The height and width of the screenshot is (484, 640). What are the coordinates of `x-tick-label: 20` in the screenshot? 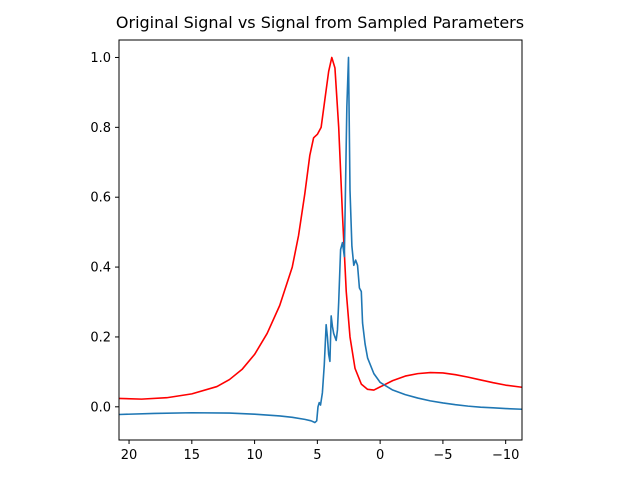 It's located at (129, 455).